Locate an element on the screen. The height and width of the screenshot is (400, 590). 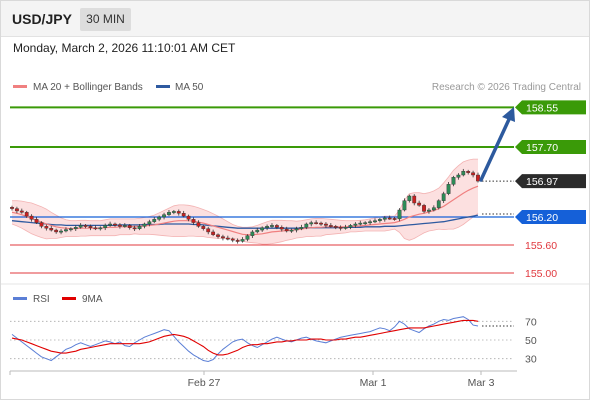
ma9-legend-swatch is located at coordinates (69, 298).